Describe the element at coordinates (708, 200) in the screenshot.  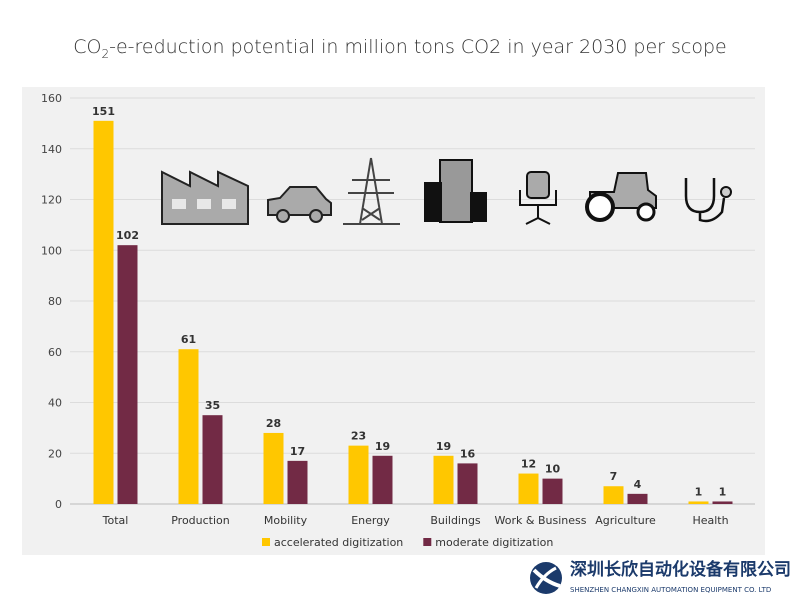
I see `stethoscope-icon` at that location.